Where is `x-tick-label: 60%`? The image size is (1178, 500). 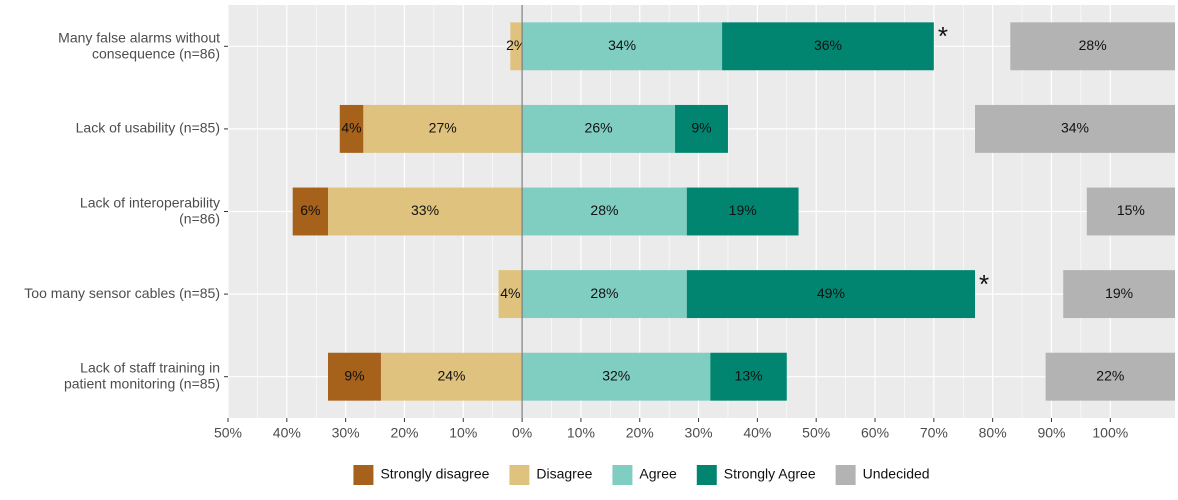
x-tick-label: 60% is located at coordinates (875, 433).